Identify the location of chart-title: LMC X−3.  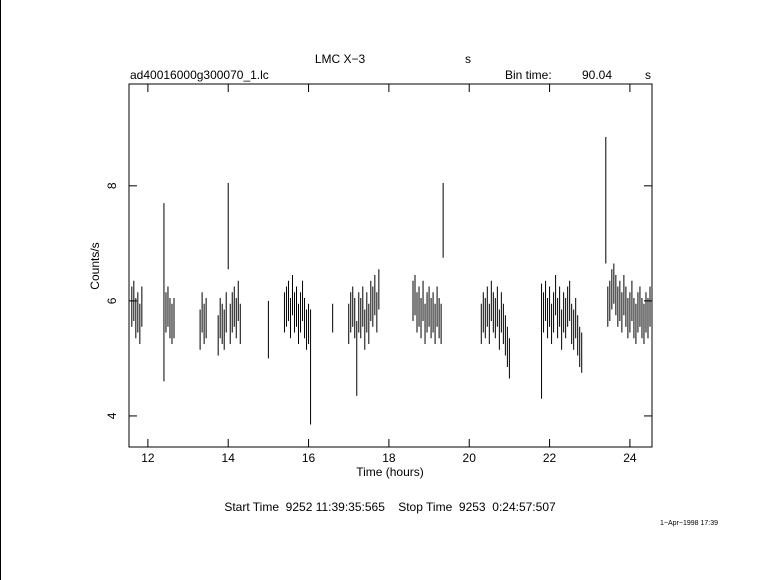
(340, 59).